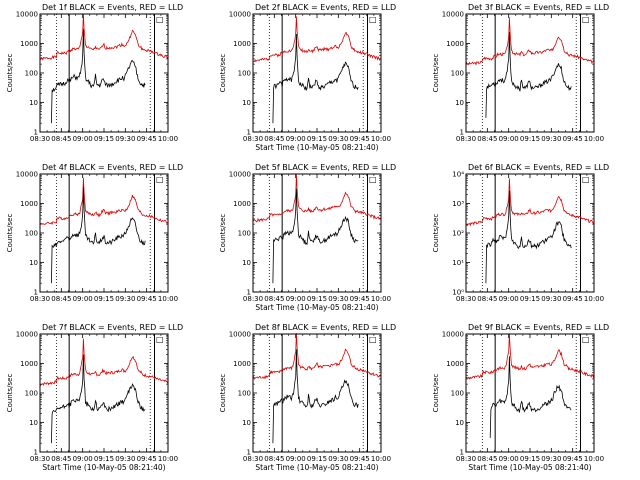 The height and width of the screenshot is (480, 640). I want to click on y-tick-label: 10¹, so click(458, 263).